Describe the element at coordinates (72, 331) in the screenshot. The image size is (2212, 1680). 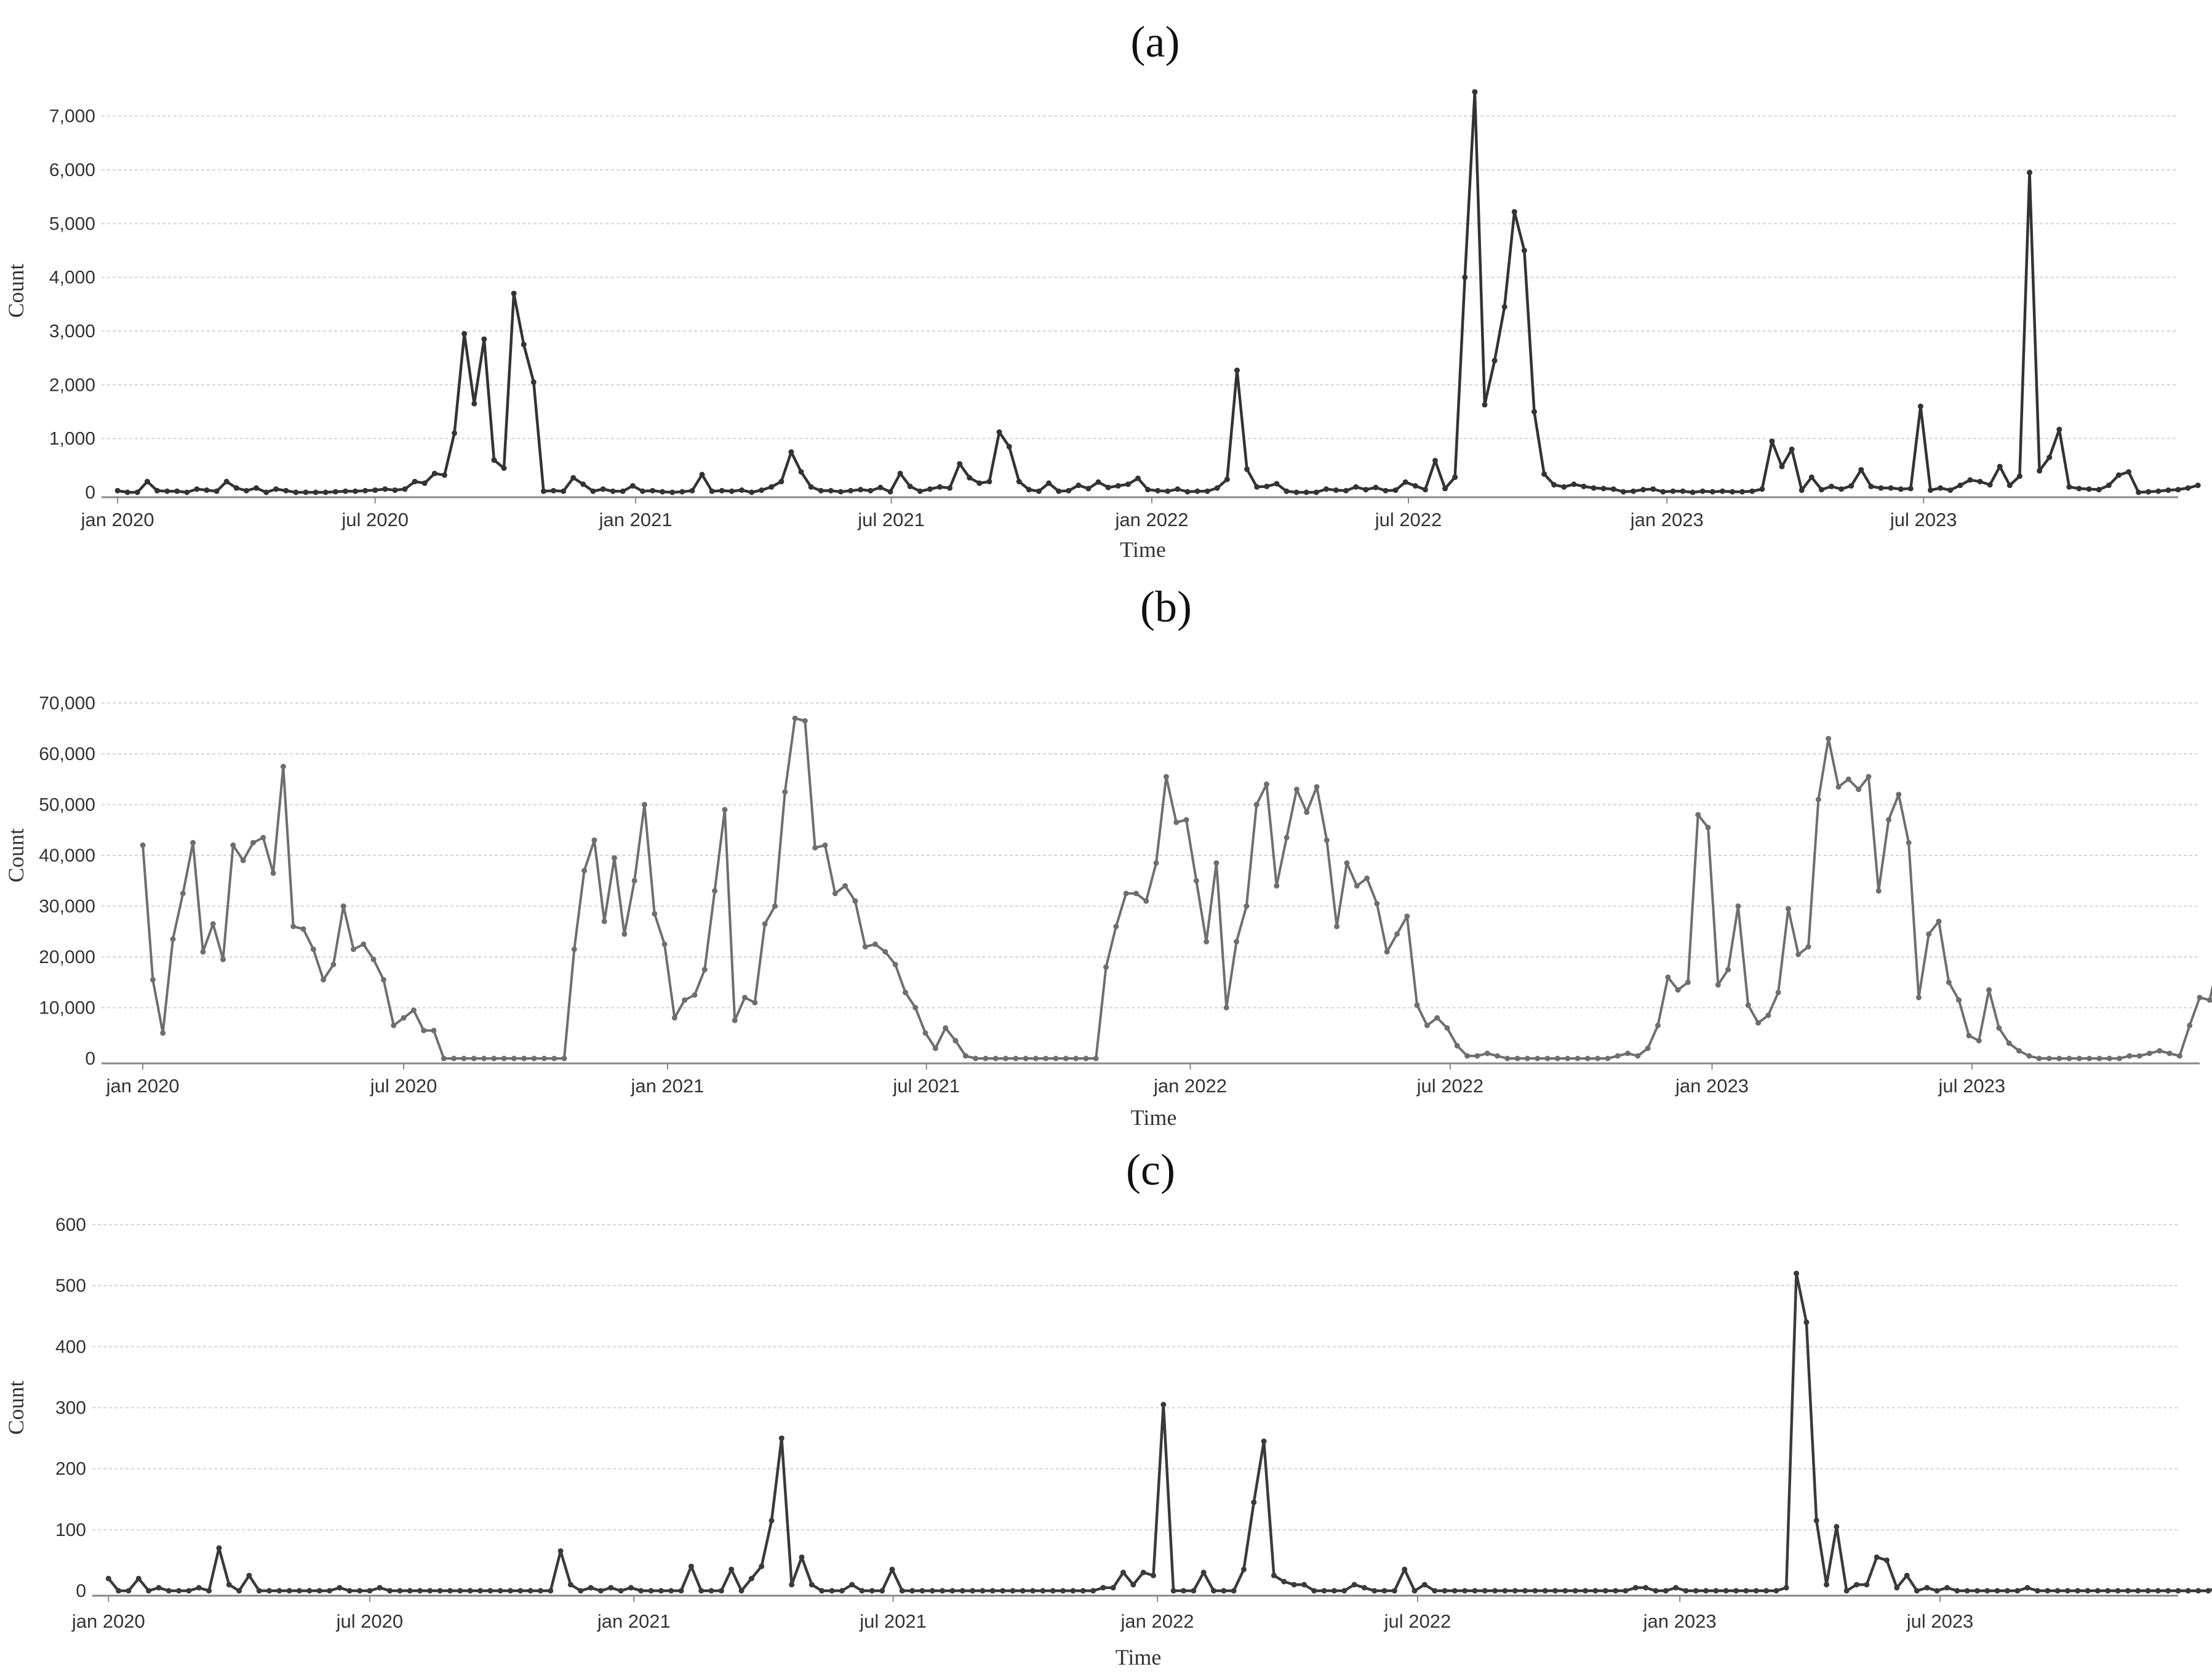
I see `y-tick-label: 3,000` at that location.